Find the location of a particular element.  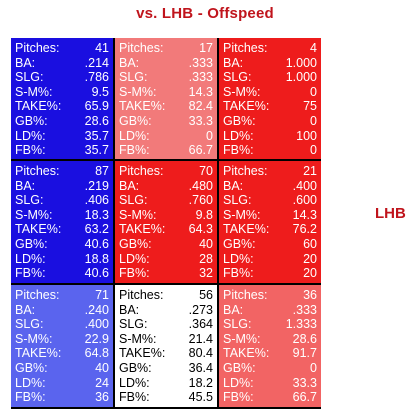

stat-value: 22.9 is located at coordinates (96, 338).